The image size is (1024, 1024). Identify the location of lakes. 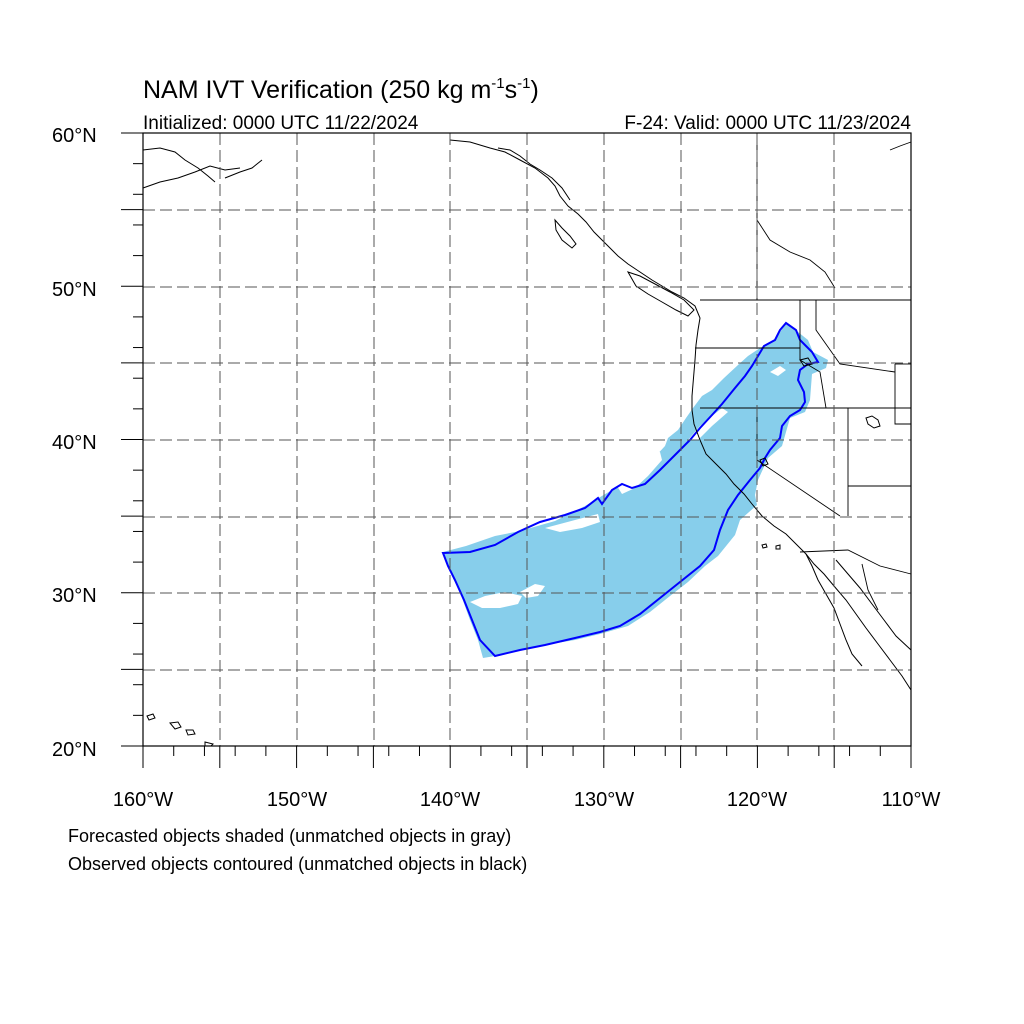
(820, 412).